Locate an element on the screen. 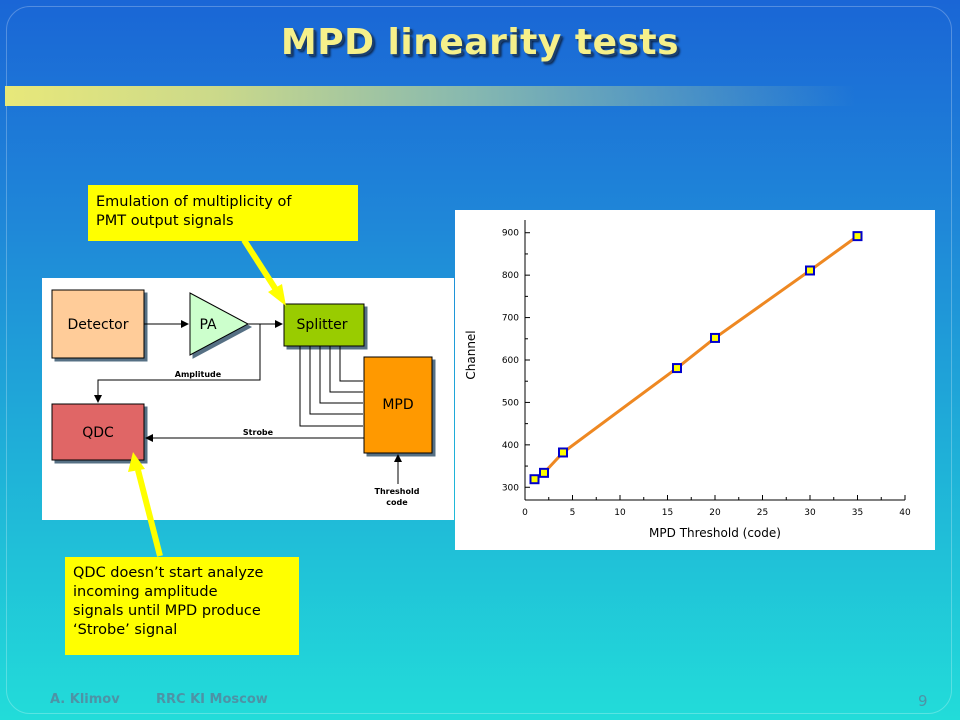 This screenshot has height=720, width=960. wire-amplitude is located at coordinates (177, 363).